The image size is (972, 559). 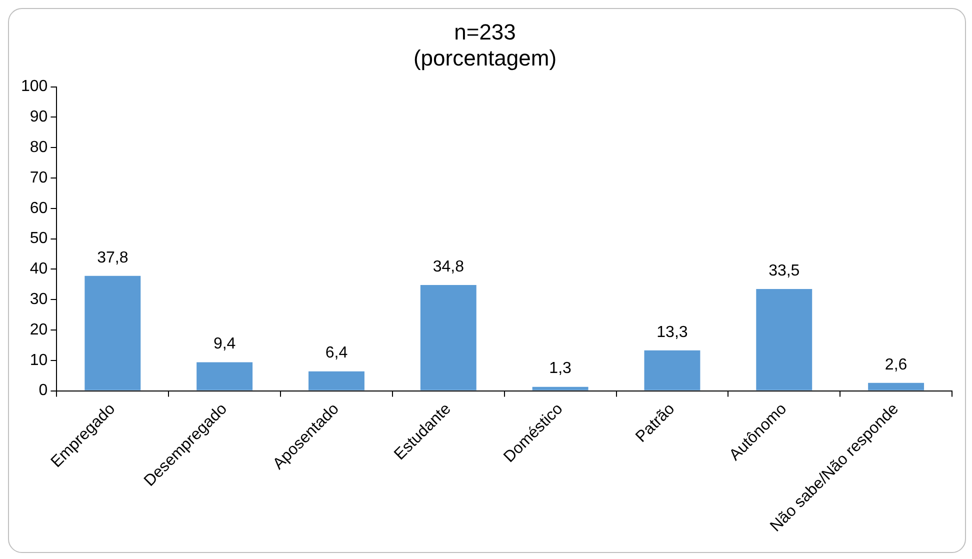 I want to click on y-tick-label: 60, so click(x=39, y=208).